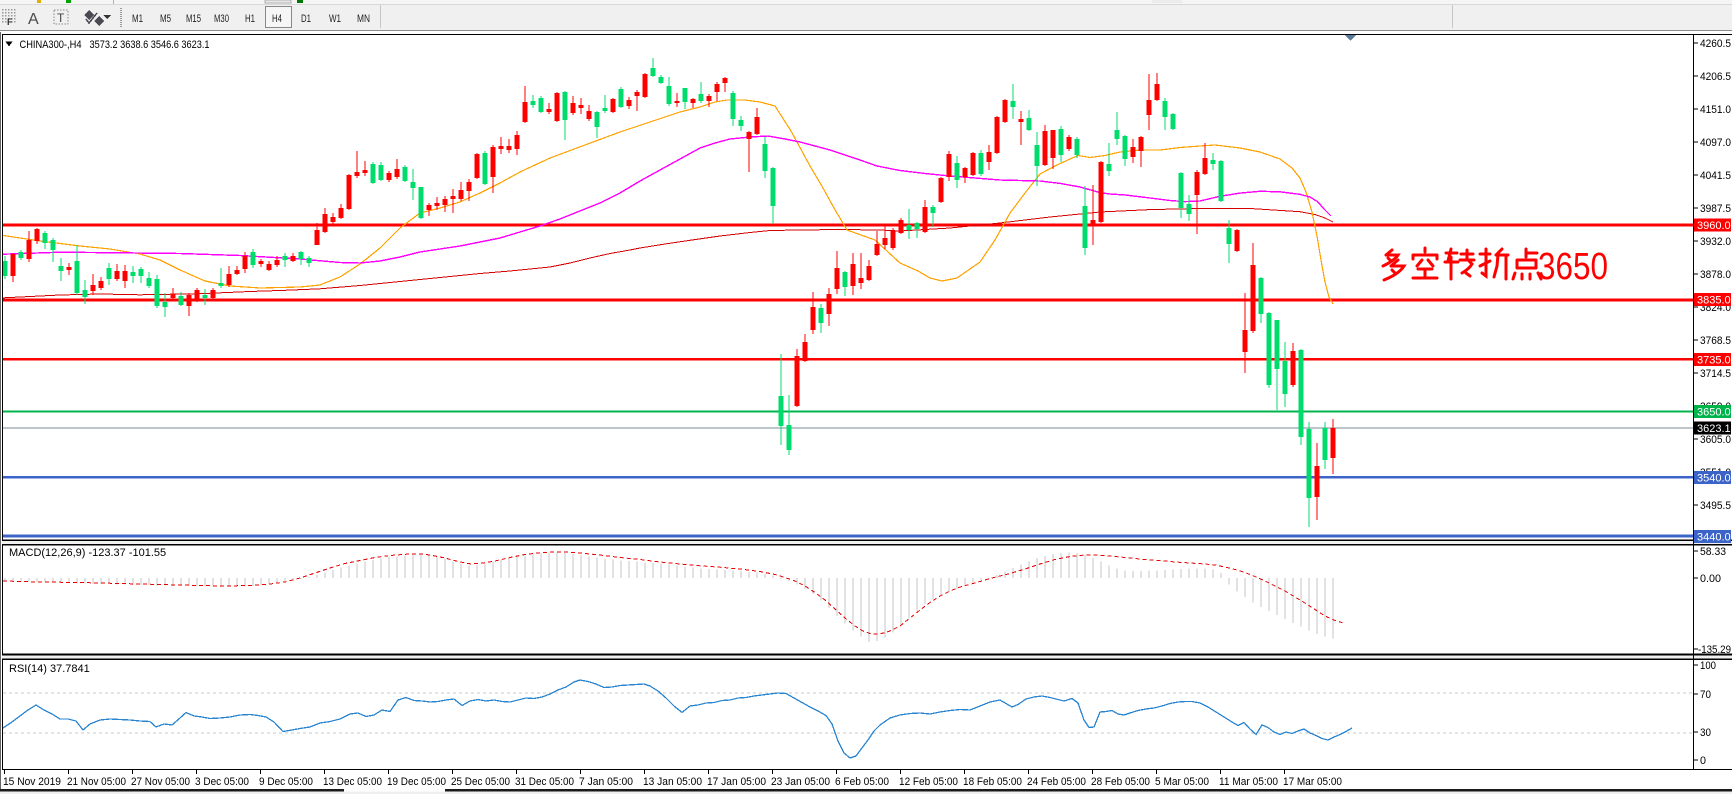 Image resolution: width=1732 pixels, height=794 pixels. I want to click on svg-text: 100, so click(1708, 666).